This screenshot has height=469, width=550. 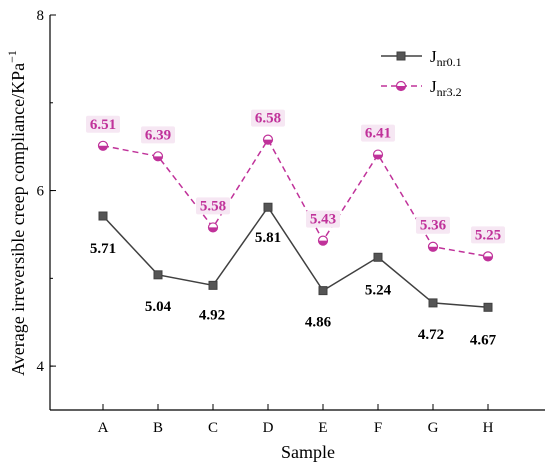 What do you see at coordinates (308, 452) in the screenshot?
I see `x-axis-title: Sample` at bounding box center [308, 452].